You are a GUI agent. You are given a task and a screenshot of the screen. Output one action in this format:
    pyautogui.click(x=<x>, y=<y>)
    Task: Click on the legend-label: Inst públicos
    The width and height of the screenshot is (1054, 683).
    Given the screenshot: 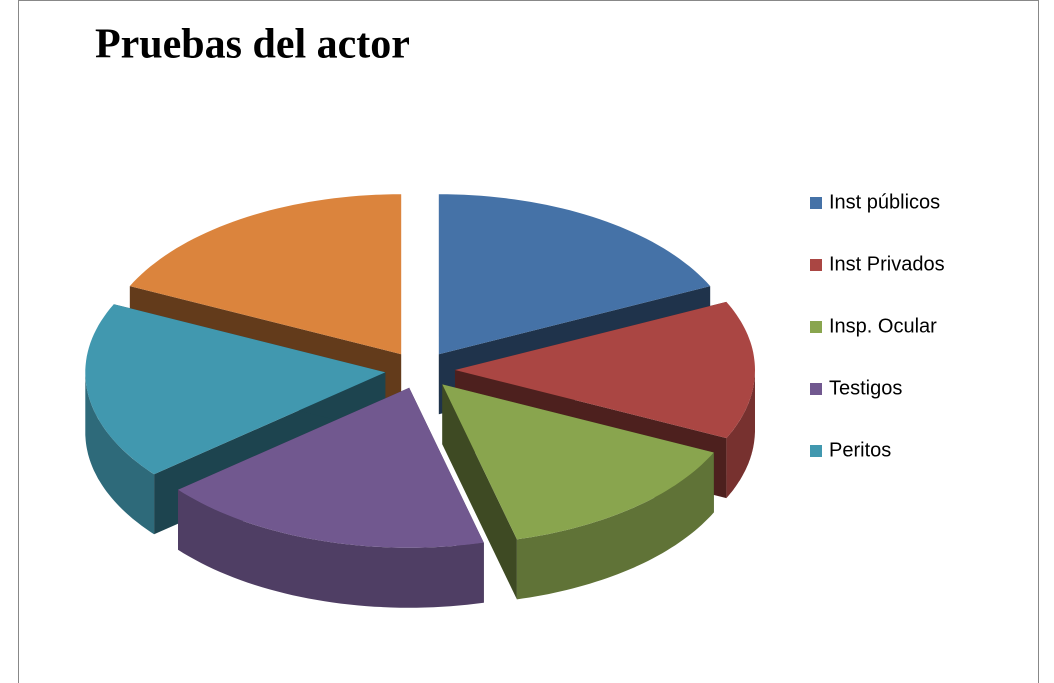 What is the action you would take?
    pyautogui.click(x=884, y=202)
    